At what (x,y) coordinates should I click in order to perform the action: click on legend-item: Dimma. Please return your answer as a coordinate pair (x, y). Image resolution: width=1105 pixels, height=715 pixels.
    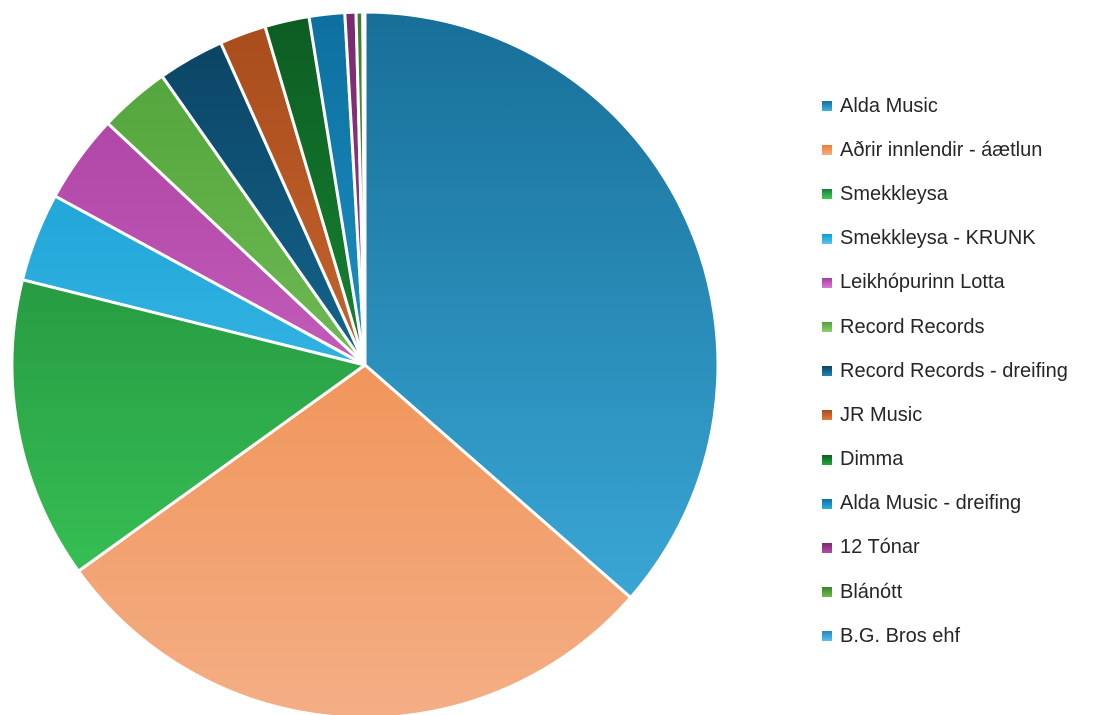
    Looking at the image, I should click on (945, 460).